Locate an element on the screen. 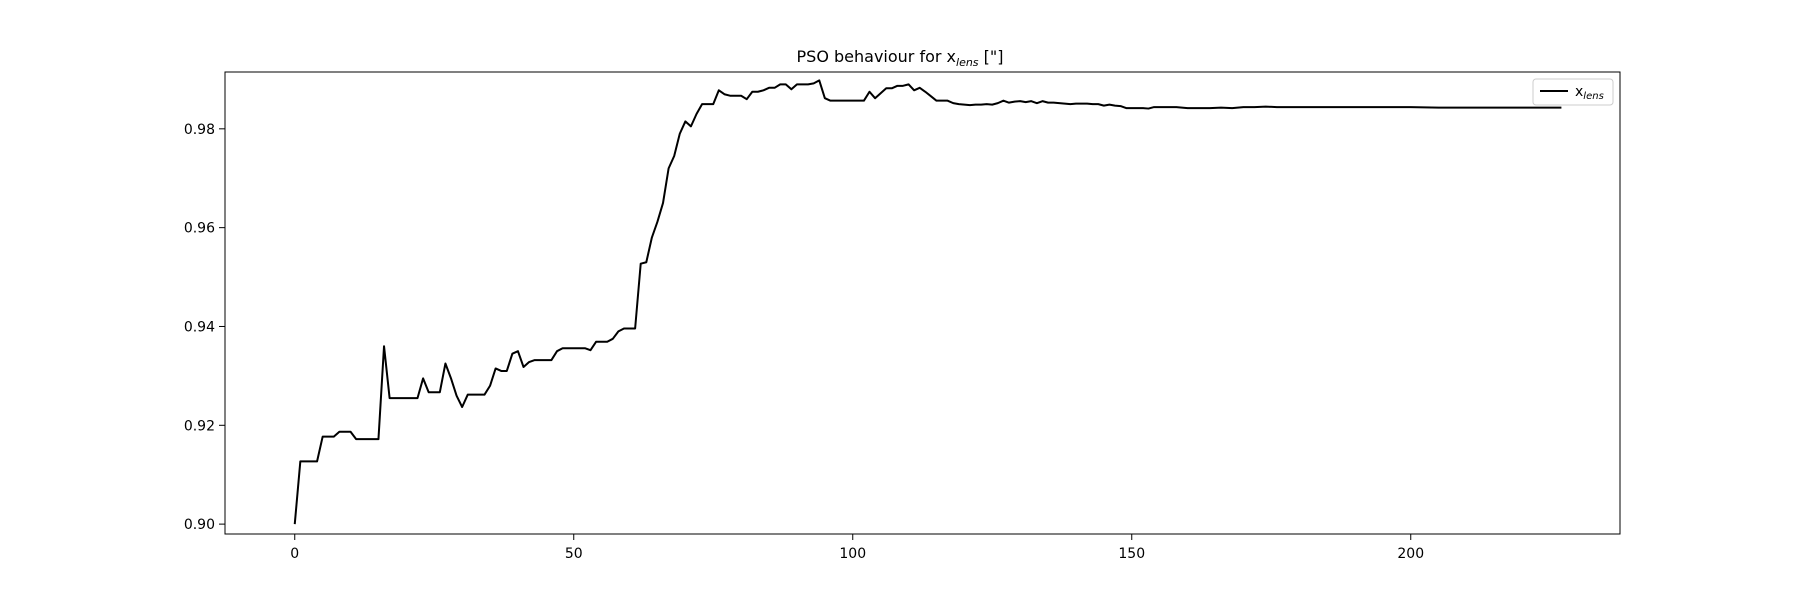  y-tick-label: 0.96 is located at coordinates (199, 229).